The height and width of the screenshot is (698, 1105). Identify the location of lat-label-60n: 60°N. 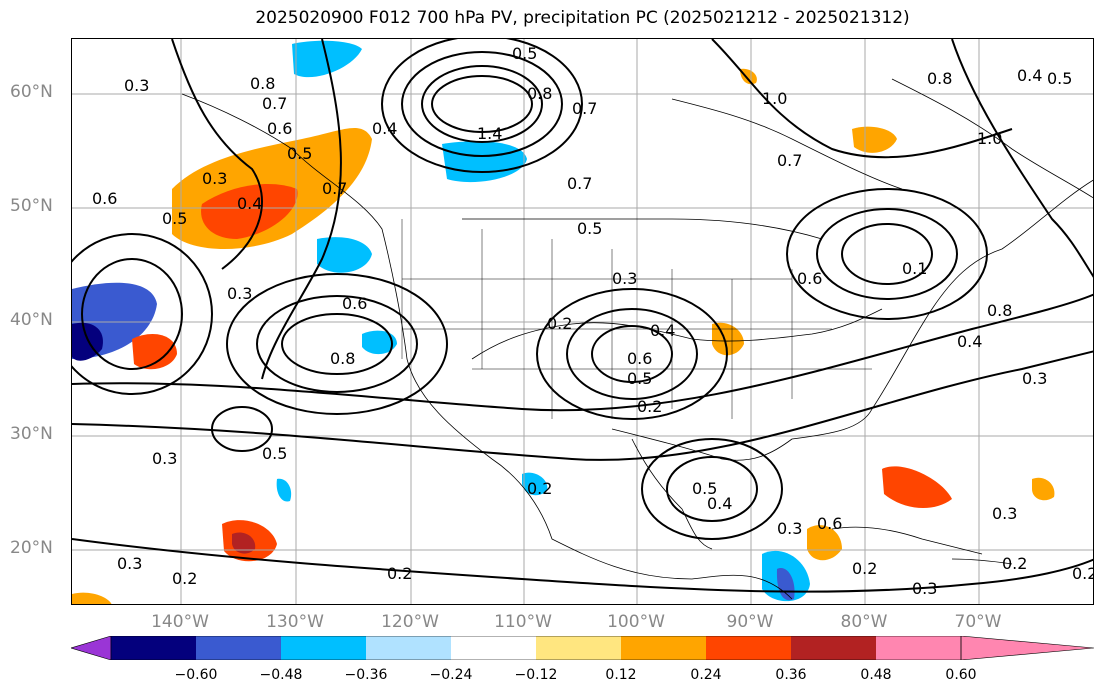
(31, 92).